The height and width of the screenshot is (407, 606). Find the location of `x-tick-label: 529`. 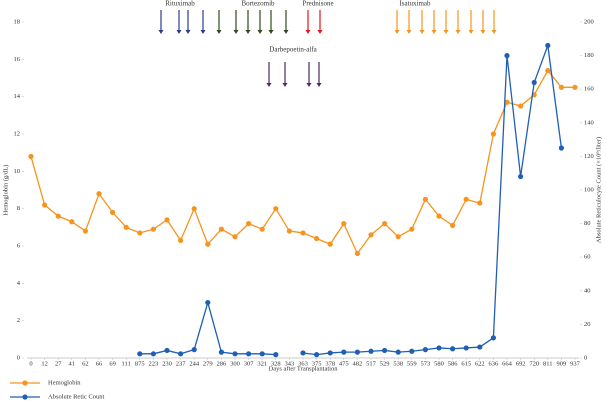

x-tick-label: 529 is located at coordinates (385, 363).